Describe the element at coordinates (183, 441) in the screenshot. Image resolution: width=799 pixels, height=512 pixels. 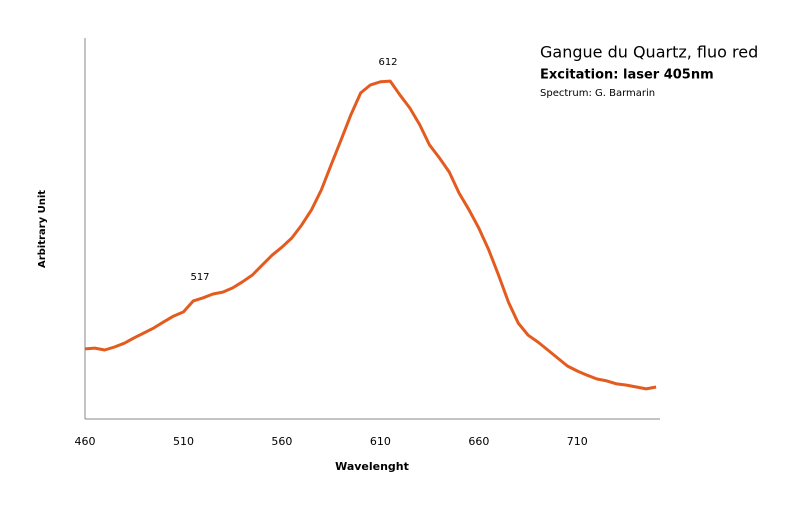
I see `x-tick-label: 510` at that location.